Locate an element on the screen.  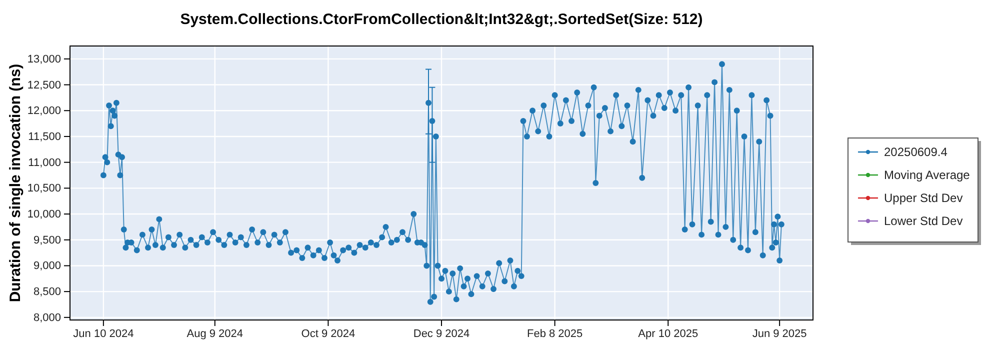
y-tick-label: 8,000 is located at coordinates (47, 318).